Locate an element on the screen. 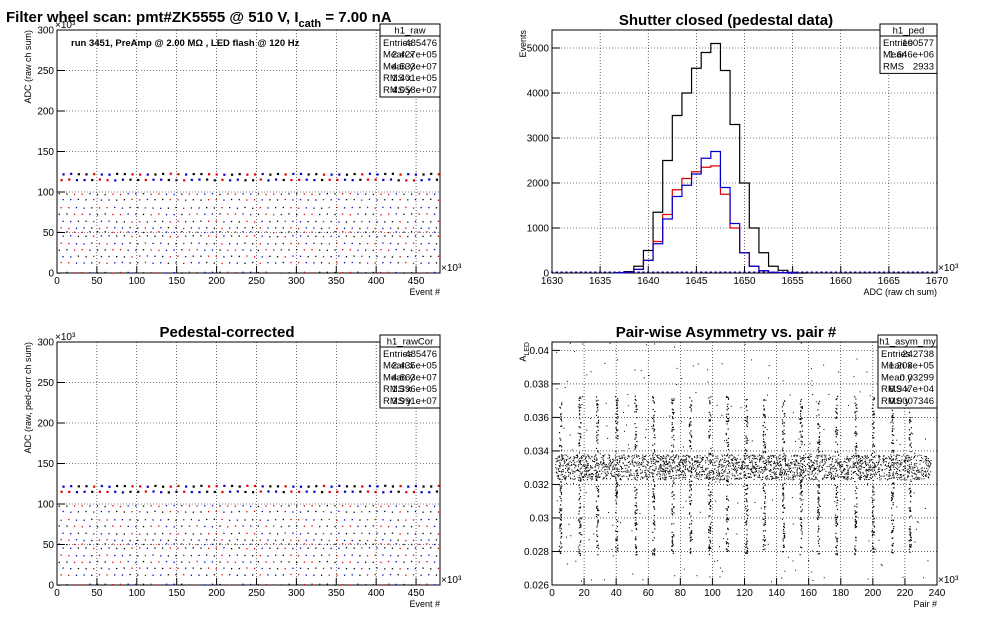 This screenshot has width=996, height=622. y-tick-label: 5000 is located at coordinates (538, 49).